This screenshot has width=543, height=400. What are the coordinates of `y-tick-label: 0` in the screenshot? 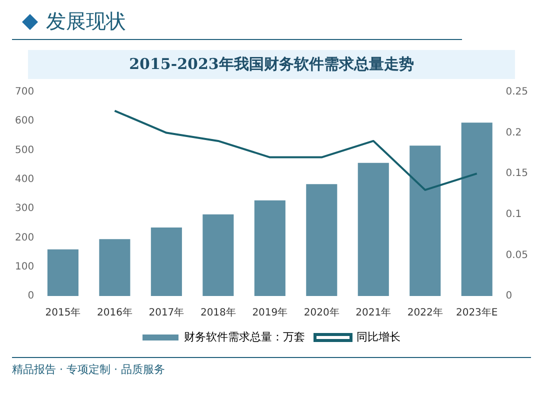 It's located at (31, 296).